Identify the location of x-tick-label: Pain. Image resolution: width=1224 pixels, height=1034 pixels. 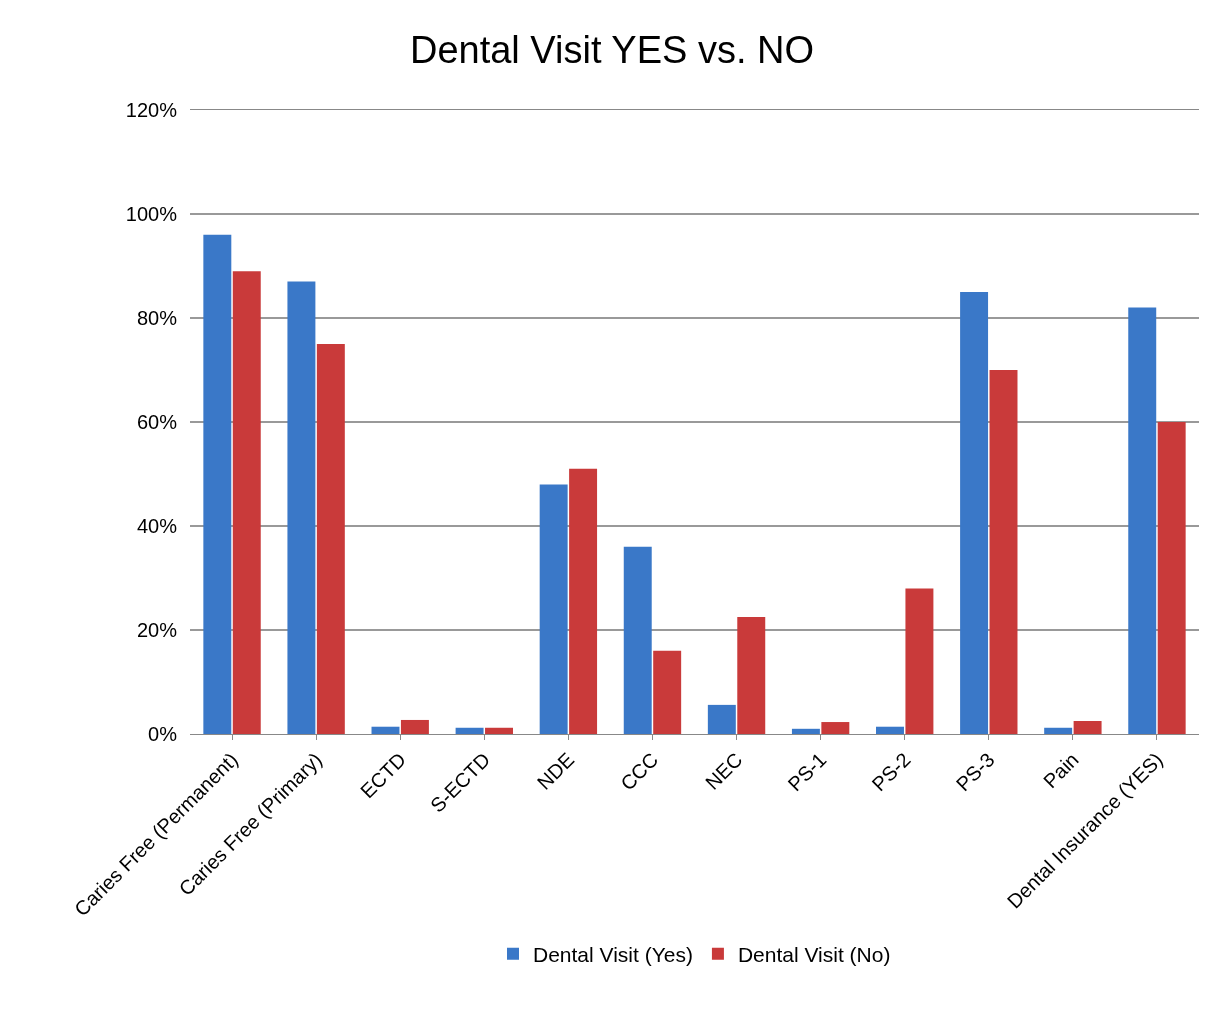
(1060, 770).